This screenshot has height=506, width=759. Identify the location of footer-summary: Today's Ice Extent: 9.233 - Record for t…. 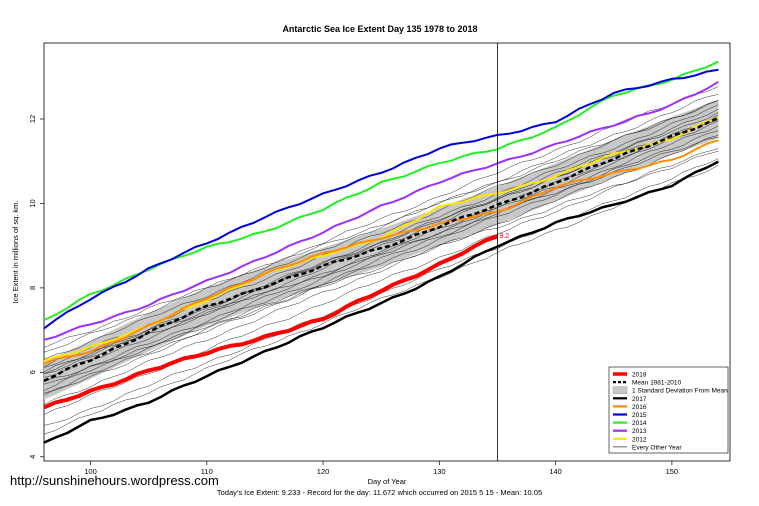
(379, 492).